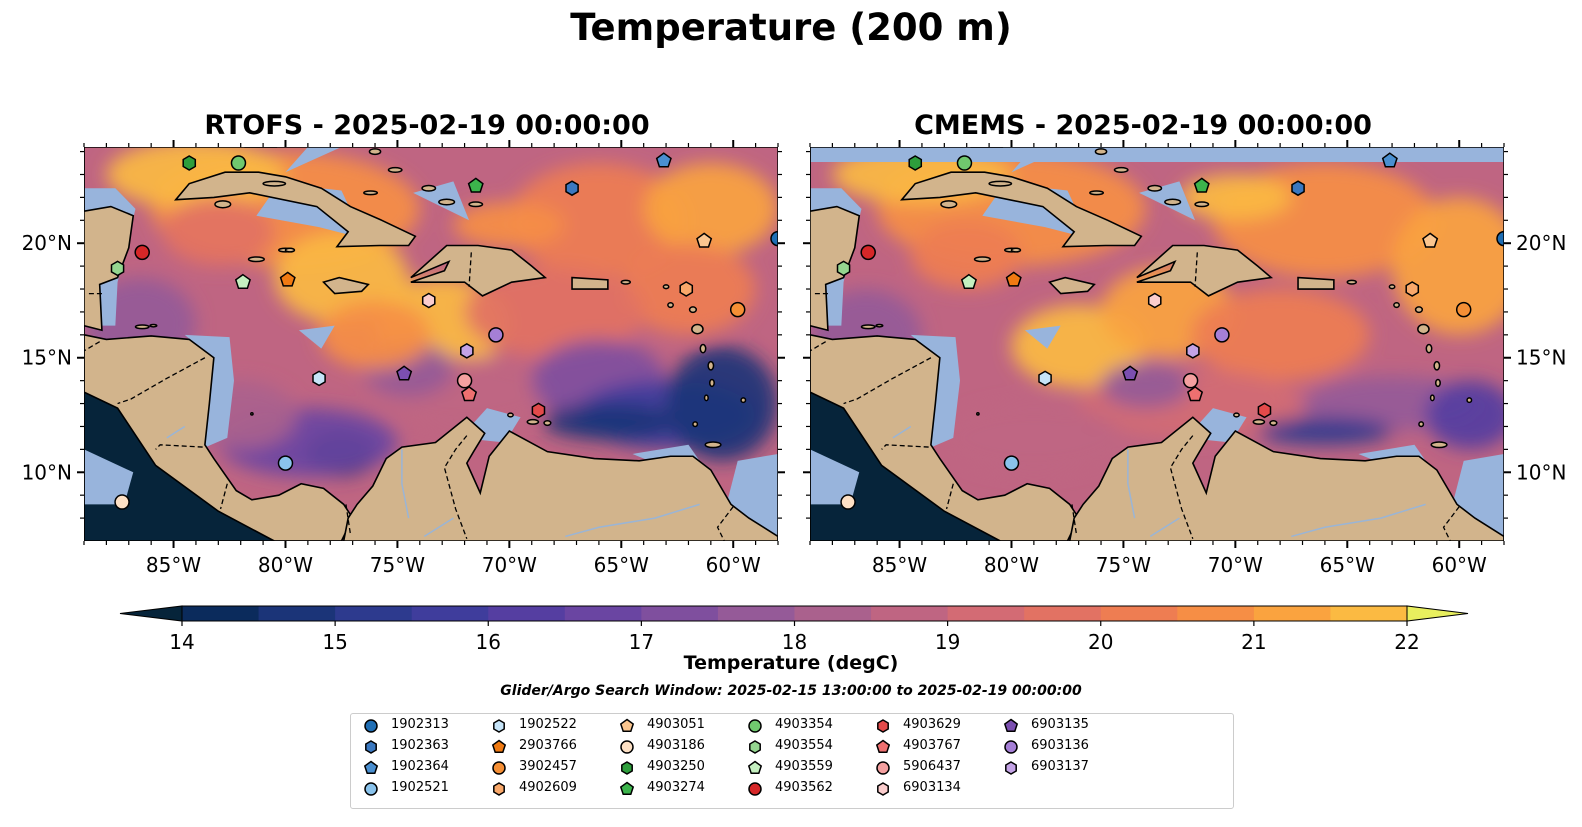 Image resolution: width=1582 pixels, height=827 pixels. What do you see at coordinates (285, 565) in the screenshot?
I see `rtofs-lon-tick-label: 80°W` at bounding box center [285, 565].